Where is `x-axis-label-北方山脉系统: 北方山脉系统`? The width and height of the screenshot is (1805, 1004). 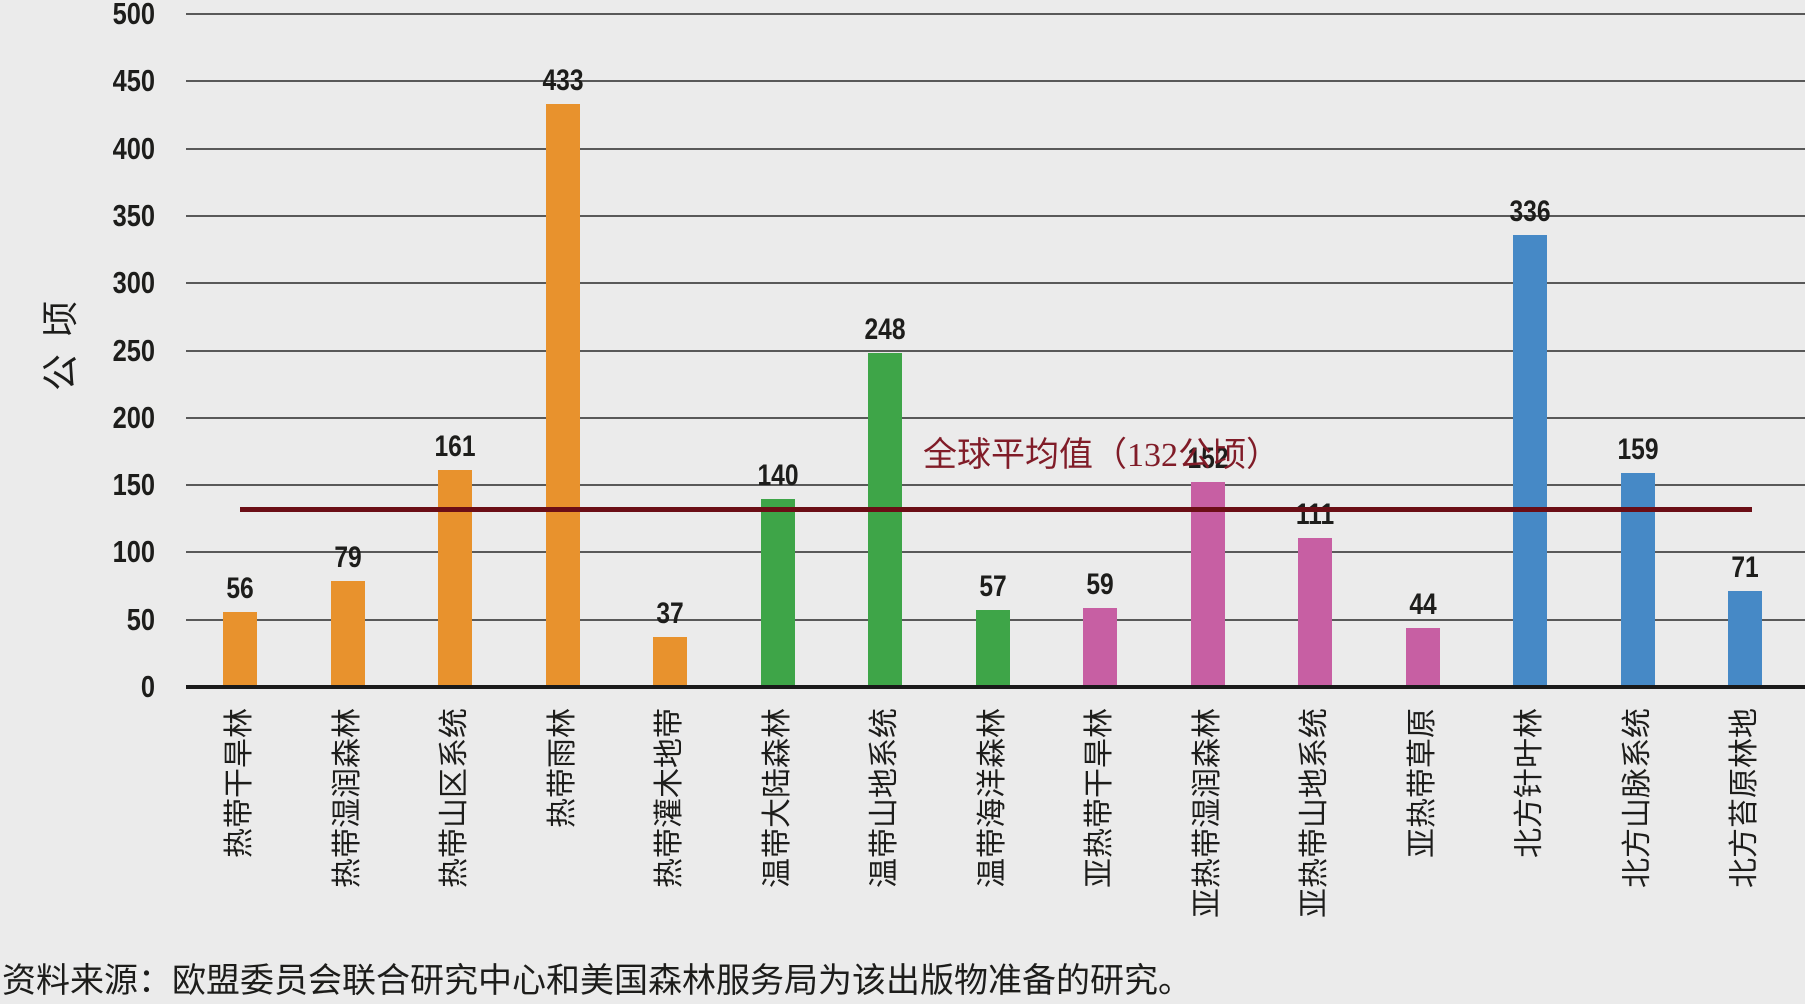 x-axis-label-北方山脉系统: 北方山脉系统 is located at coordinates (1637, 798).